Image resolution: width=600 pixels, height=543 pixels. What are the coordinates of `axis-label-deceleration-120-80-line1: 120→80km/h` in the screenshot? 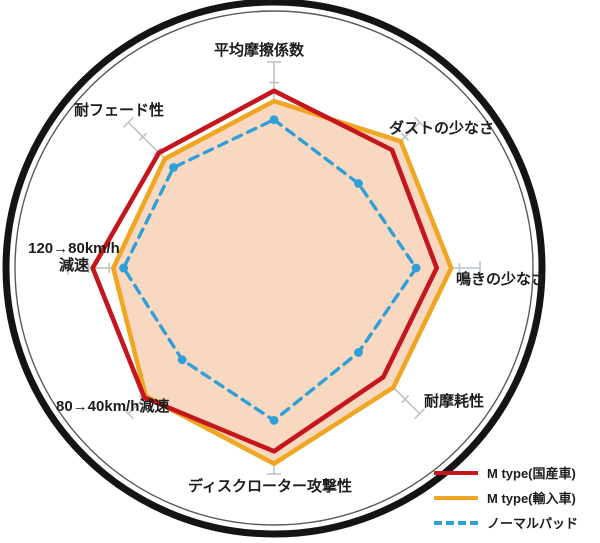 It's located at (74, 248).